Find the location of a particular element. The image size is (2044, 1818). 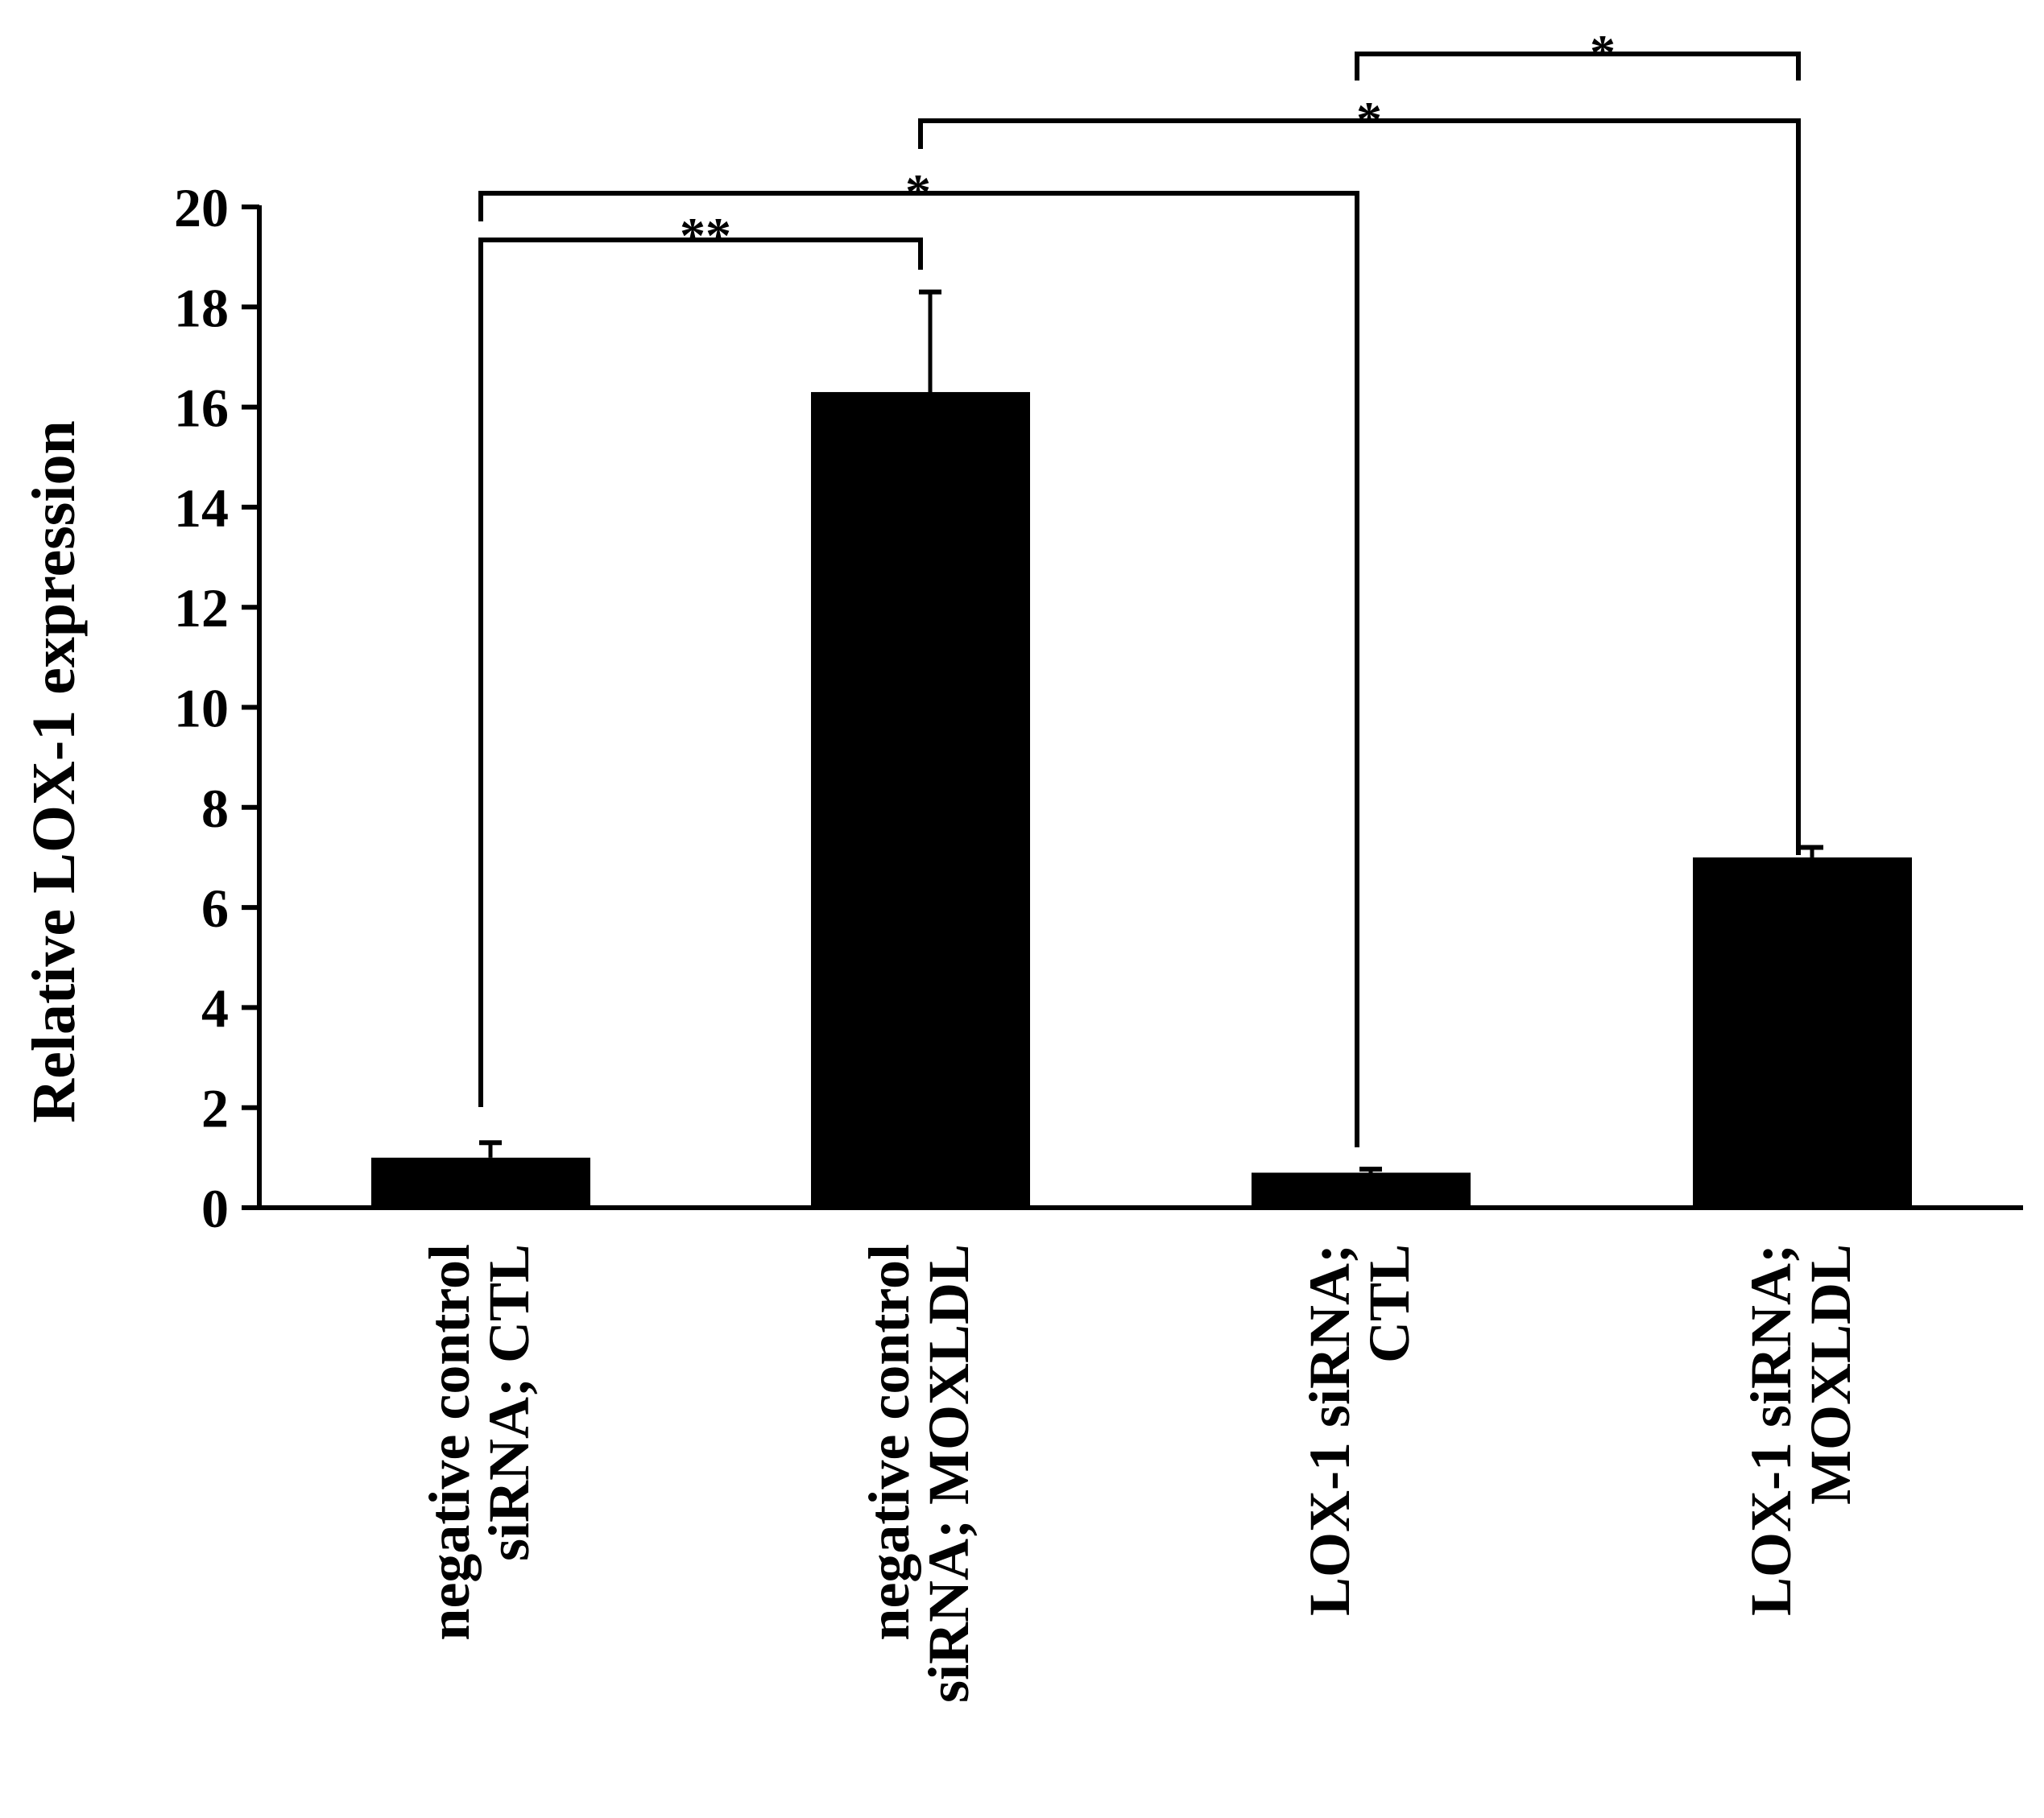

y-tick-label-8: 8 is located at coordinates (215, 808).